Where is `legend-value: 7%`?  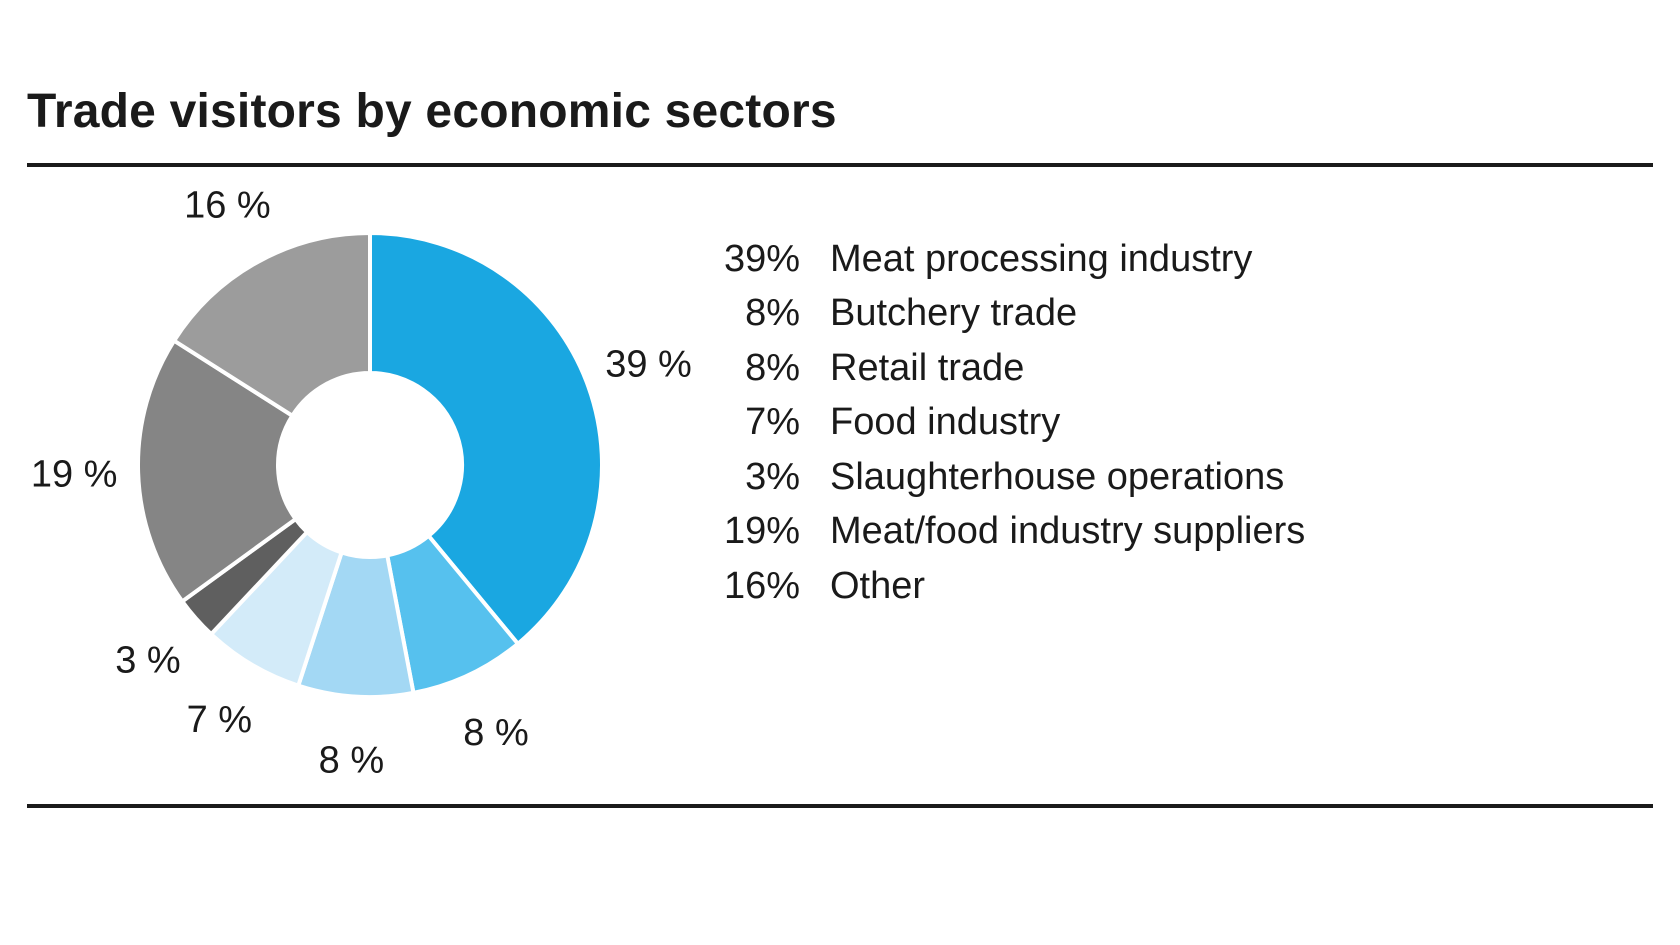
legend-value: 7% is located at coordinates (772, 422).